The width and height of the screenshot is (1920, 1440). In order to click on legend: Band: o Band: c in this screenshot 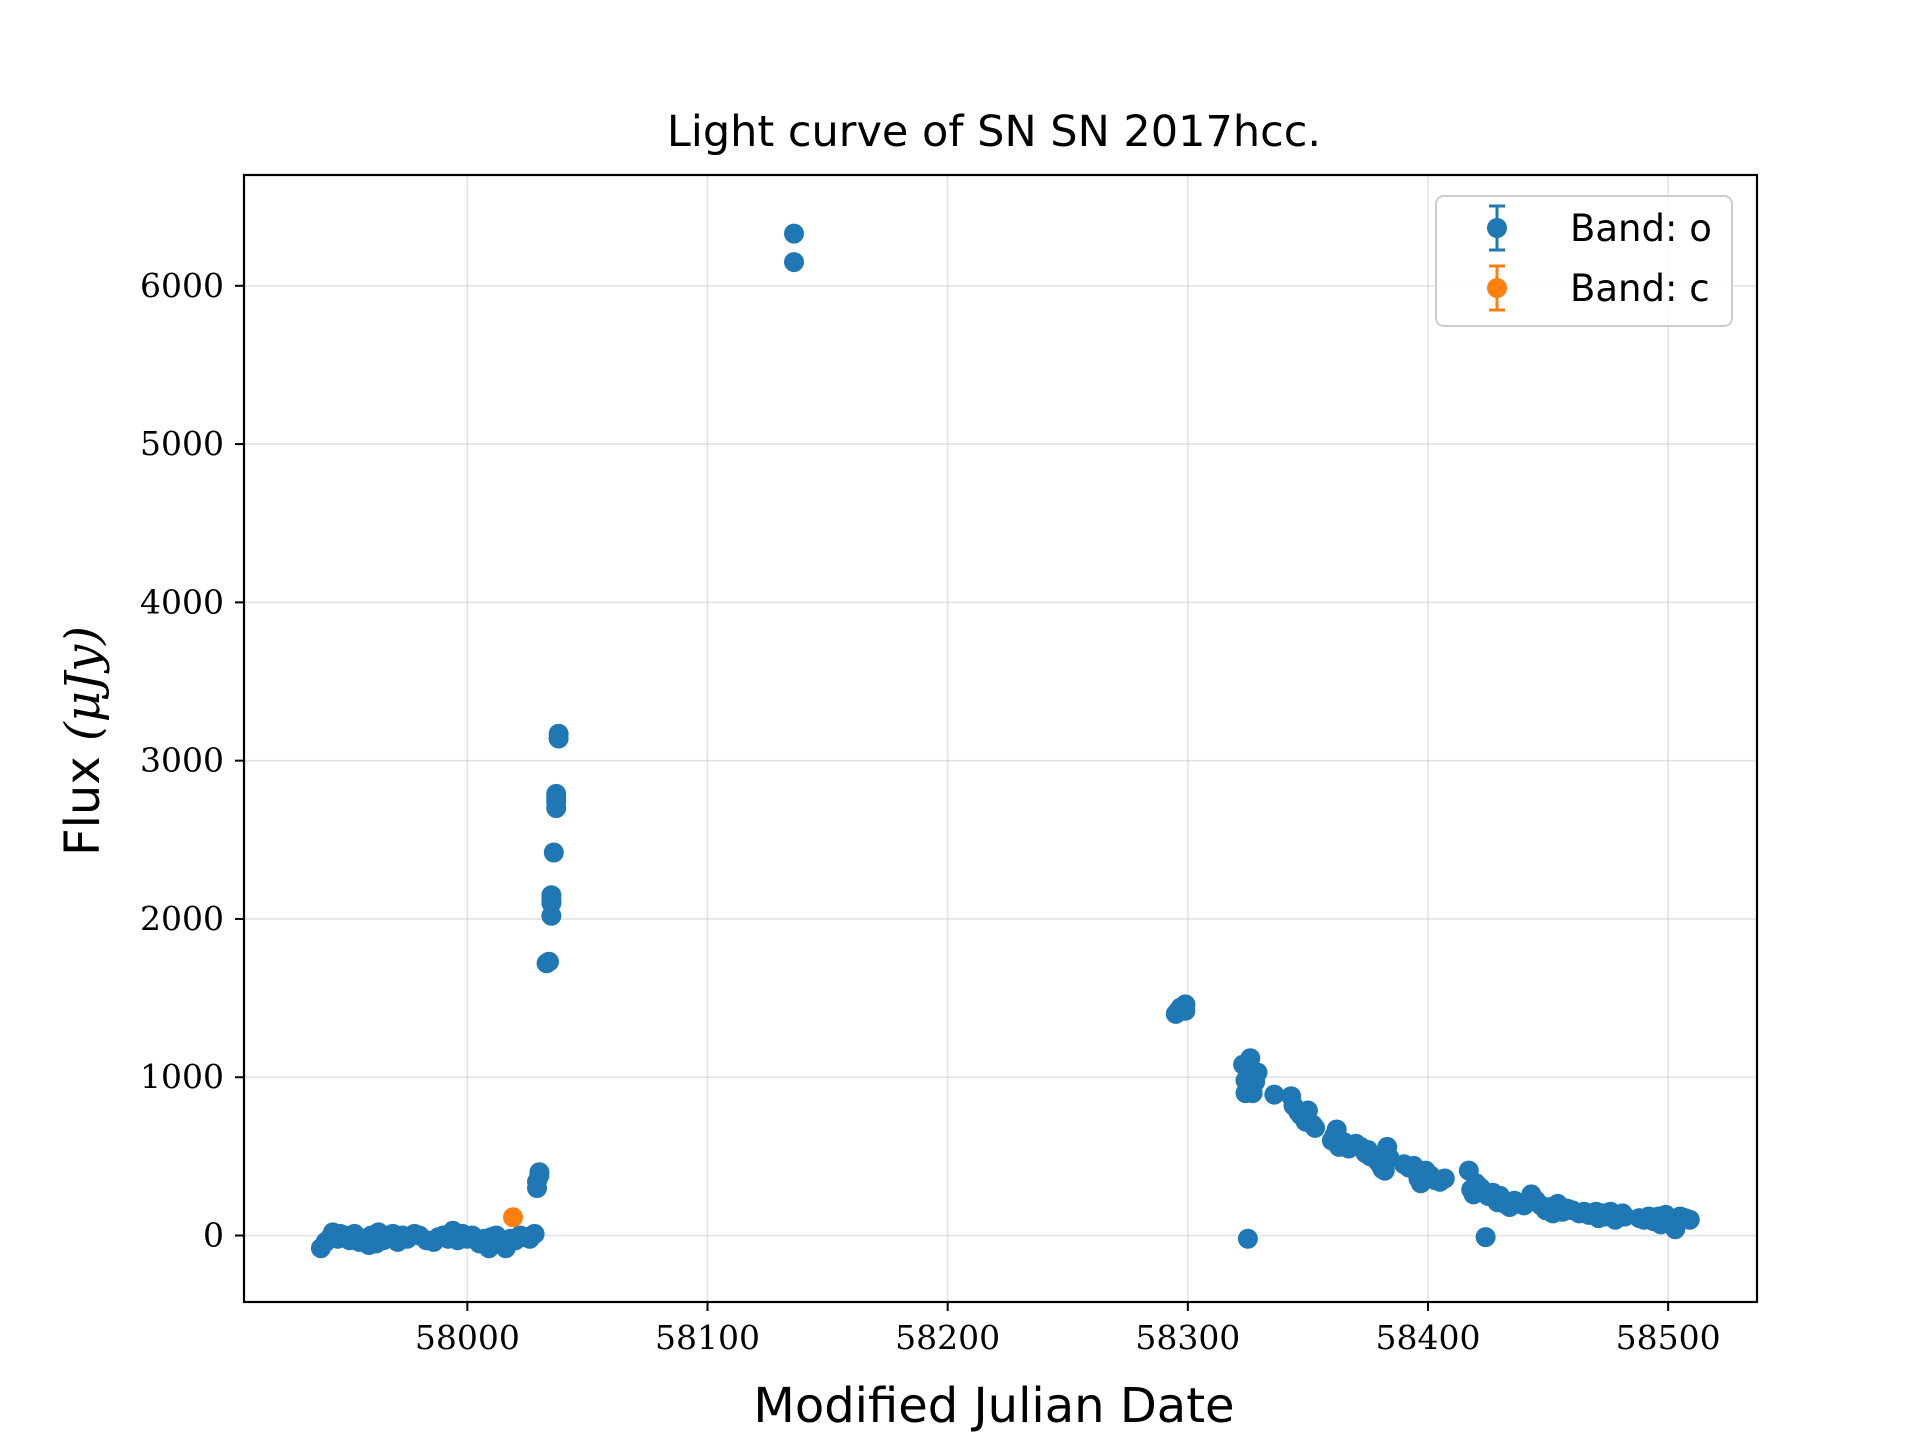, I will do `click(1584, 261)`.